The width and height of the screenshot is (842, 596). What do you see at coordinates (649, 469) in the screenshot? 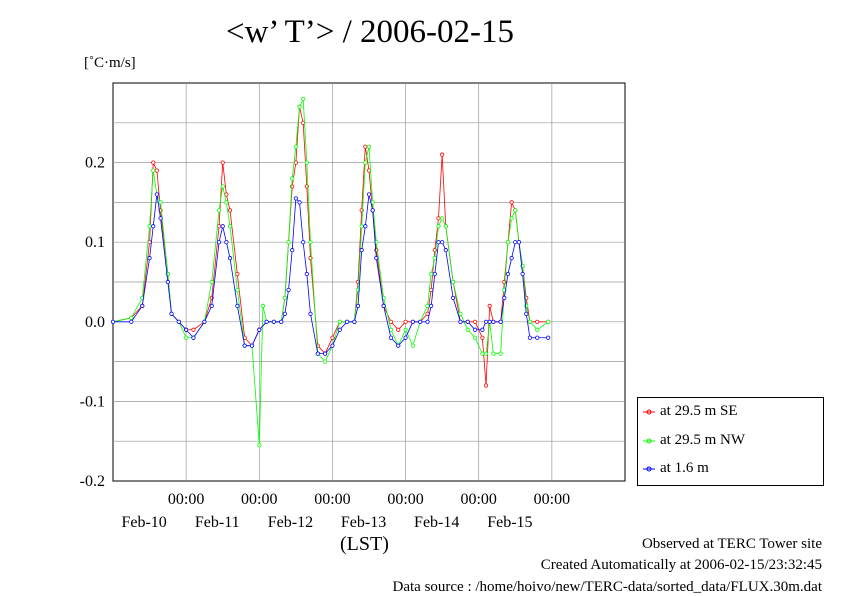
I see `legend-marker-1-6m` at bounding box center [649, 469].